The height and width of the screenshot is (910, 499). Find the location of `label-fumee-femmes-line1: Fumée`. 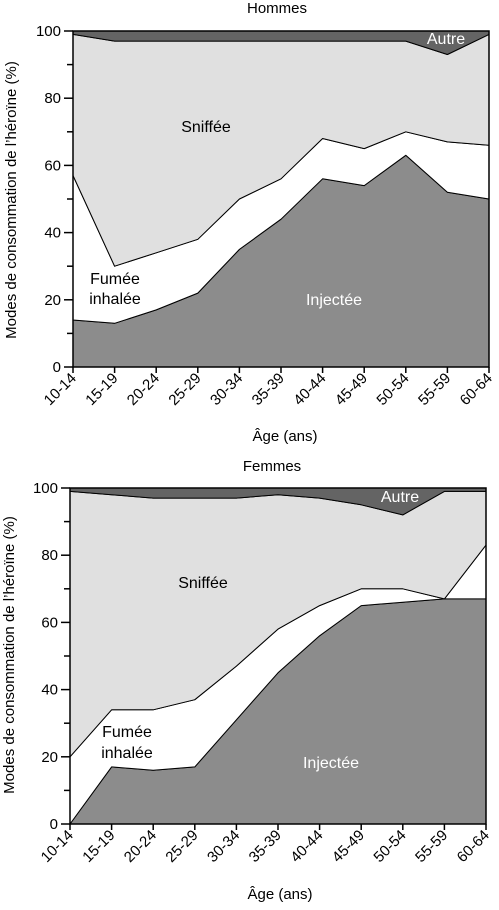

label-fumee-femmes-line1: Fumée is located at coordinates (127, 732).